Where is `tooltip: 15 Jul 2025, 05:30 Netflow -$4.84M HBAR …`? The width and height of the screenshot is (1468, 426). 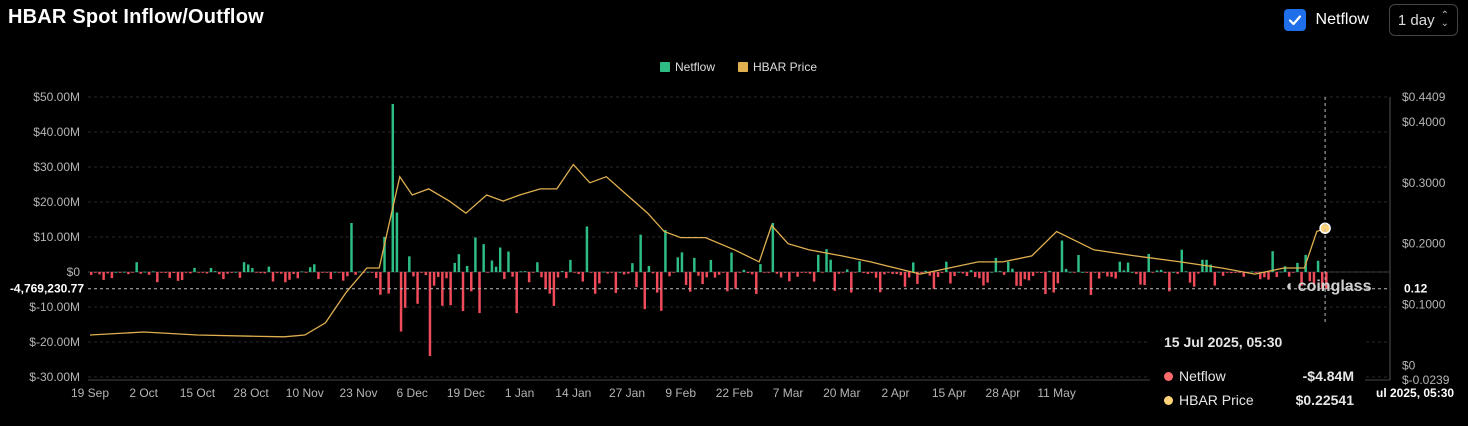
tooltip: 15 Jul 2025, 05:30 Netflow -$4.84M HBAR … is located at coordinates (1257, 372).